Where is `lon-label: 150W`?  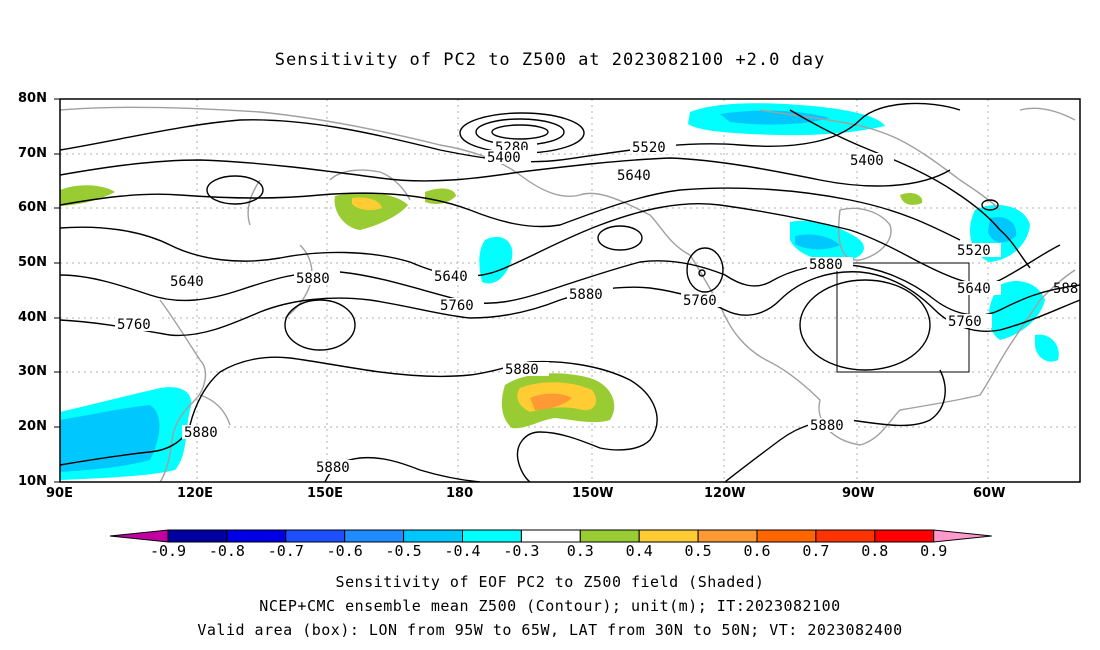
lon-label: 150W is located at coordinates (593, 493).